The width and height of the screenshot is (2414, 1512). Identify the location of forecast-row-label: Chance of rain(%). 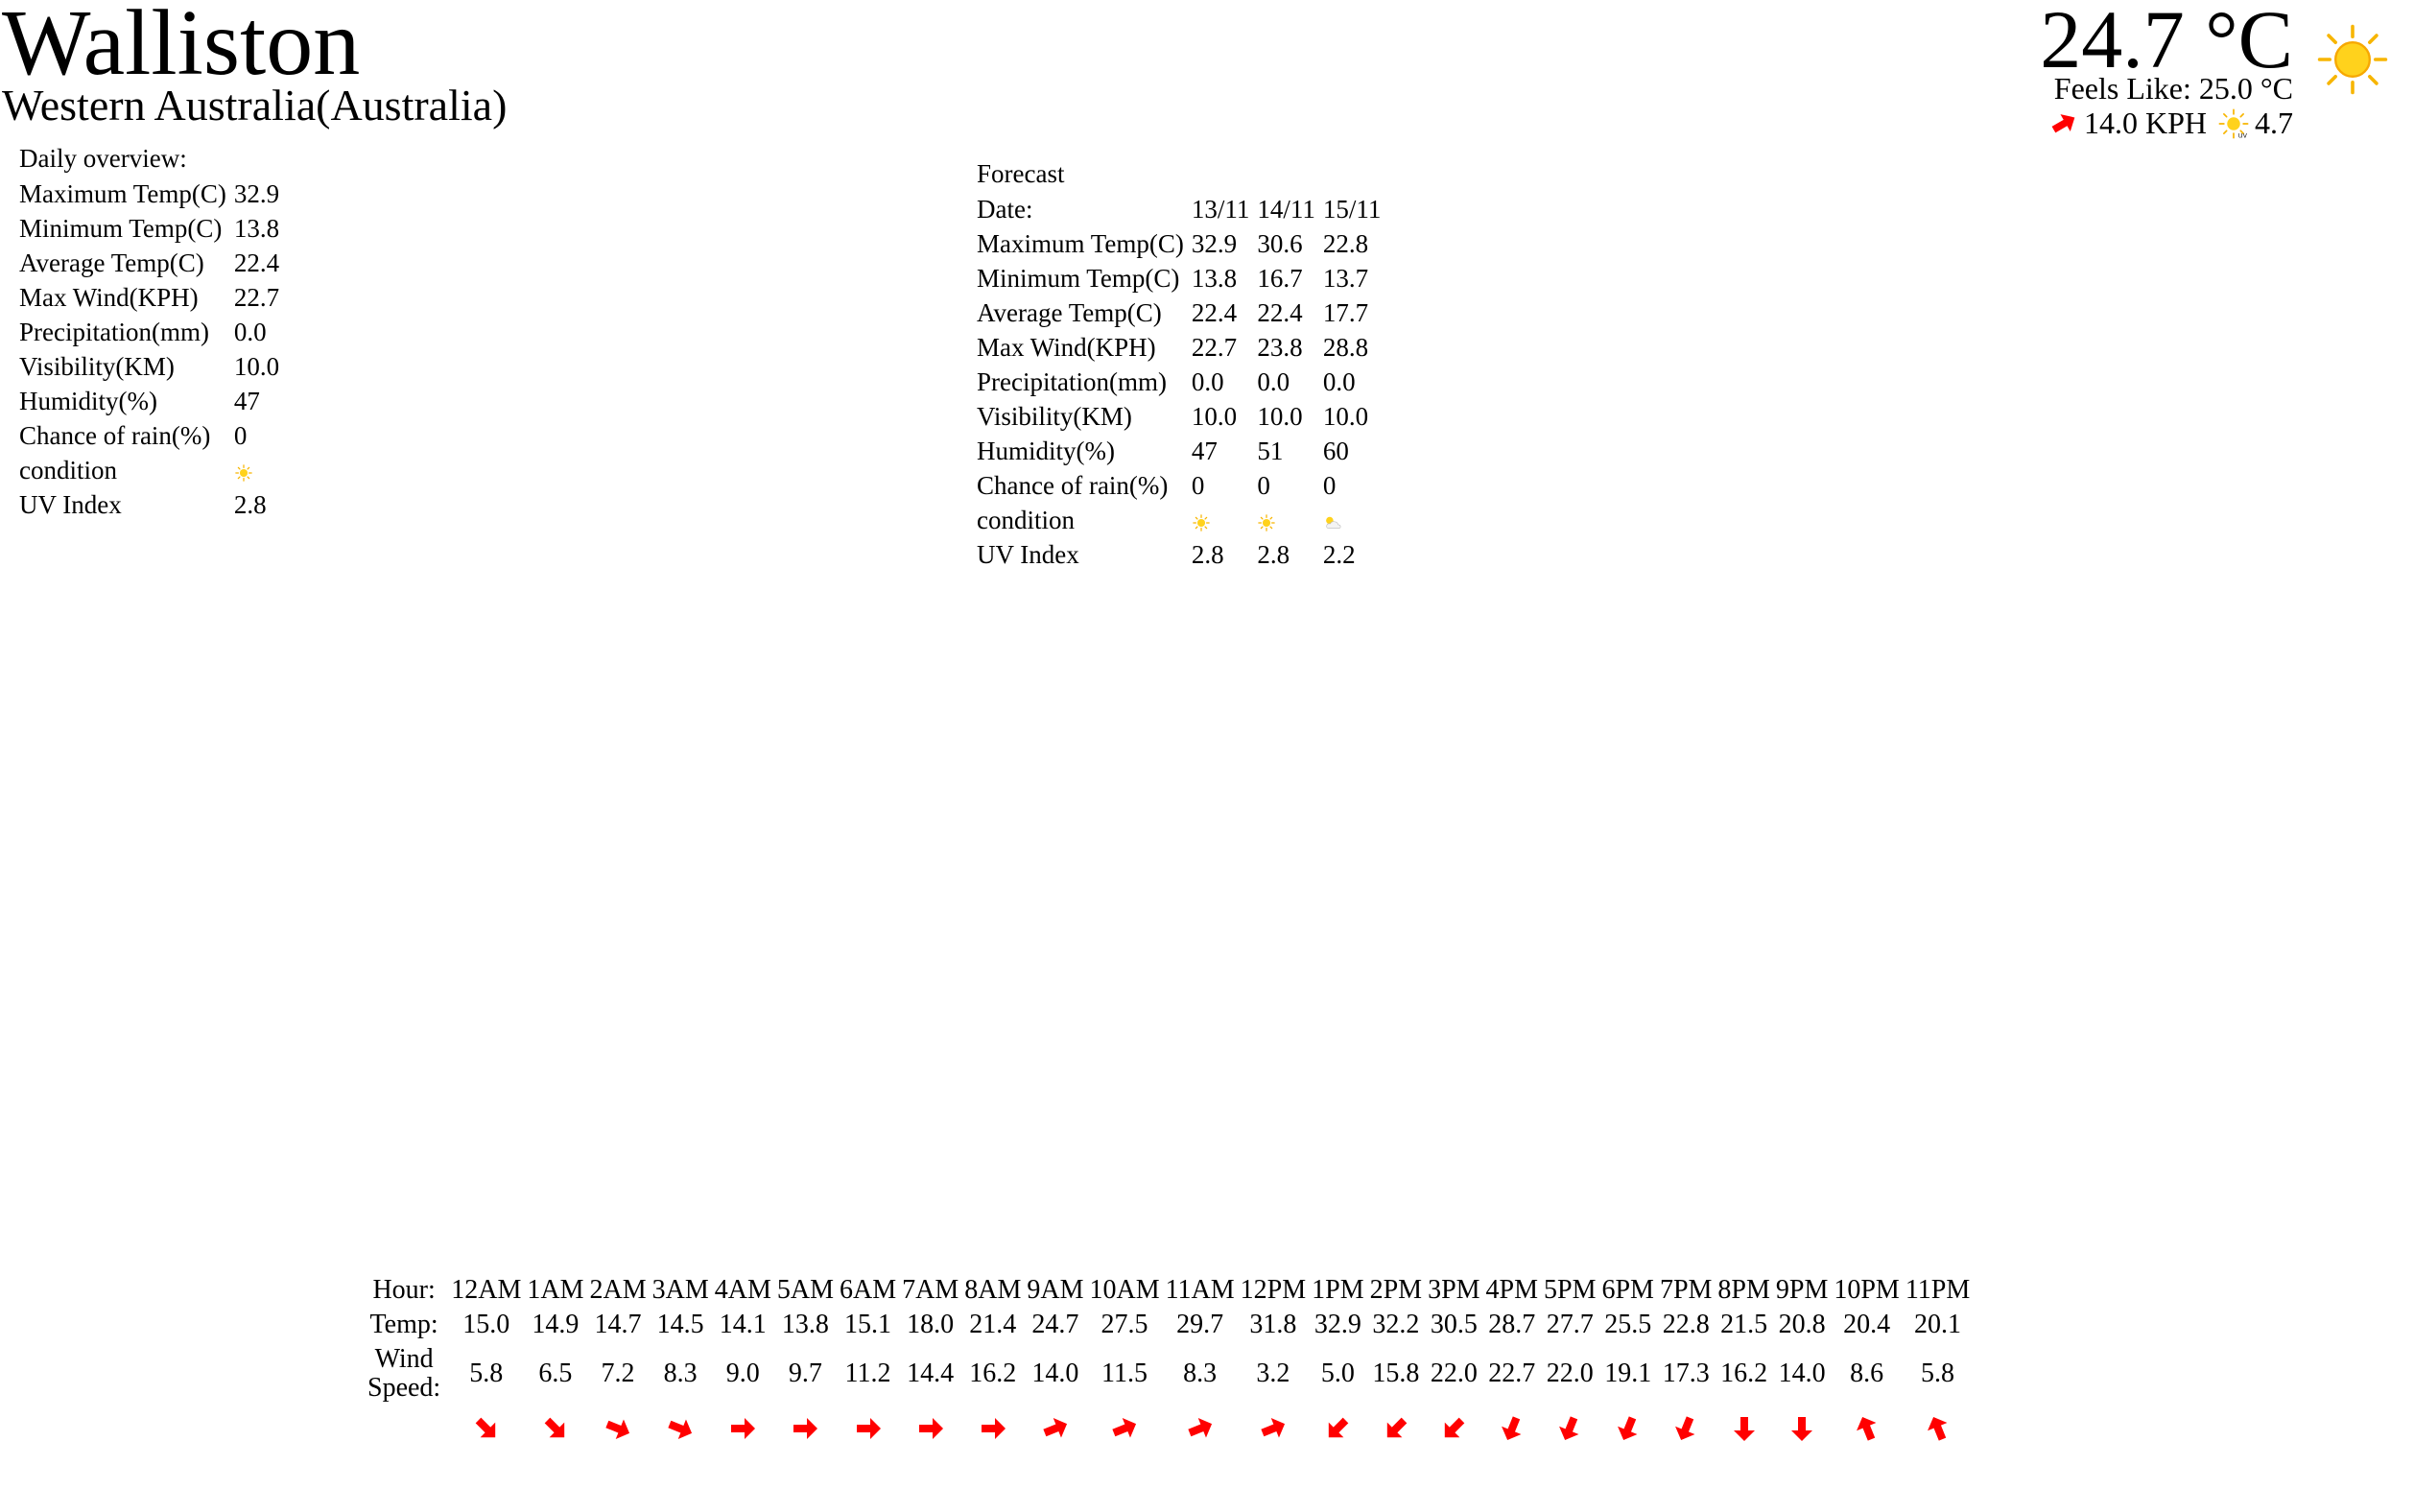
(1073, 485).